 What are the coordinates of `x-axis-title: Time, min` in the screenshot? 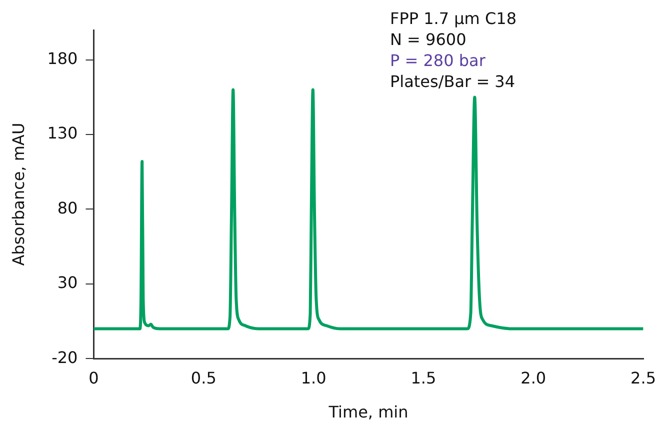 It's located at (368, 412).